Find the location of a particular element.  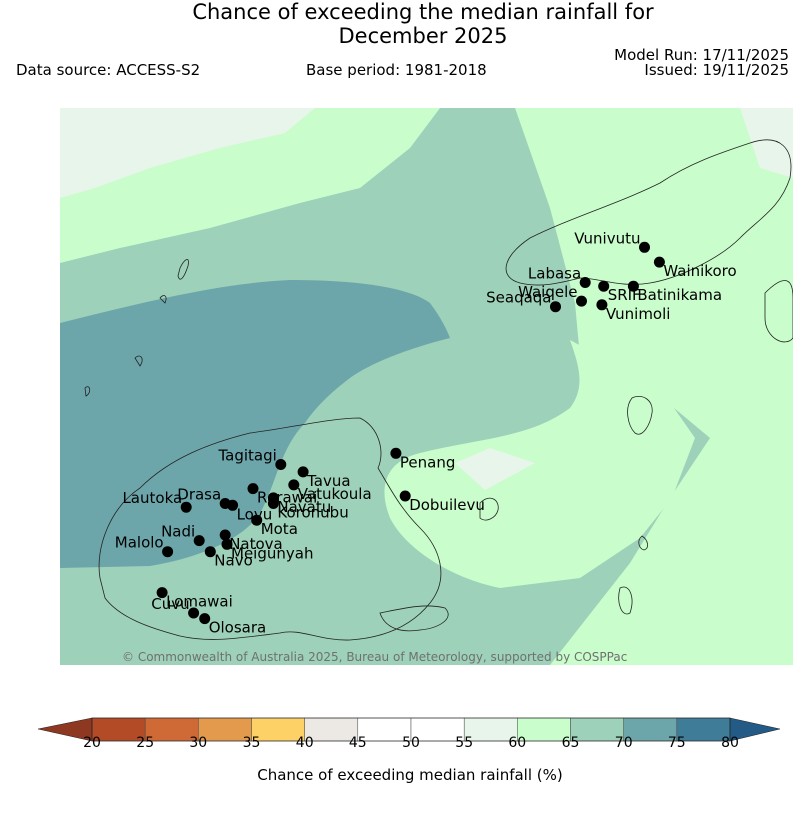

colorbar-tick-45: 45 is located at coordinates (358, 741).